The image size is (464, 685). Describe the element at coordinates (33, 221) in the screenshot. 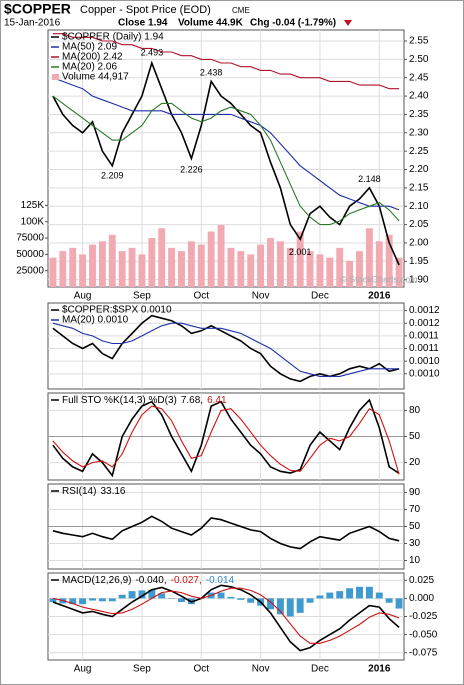

I see `y2-tick-label: 100K` at that location.